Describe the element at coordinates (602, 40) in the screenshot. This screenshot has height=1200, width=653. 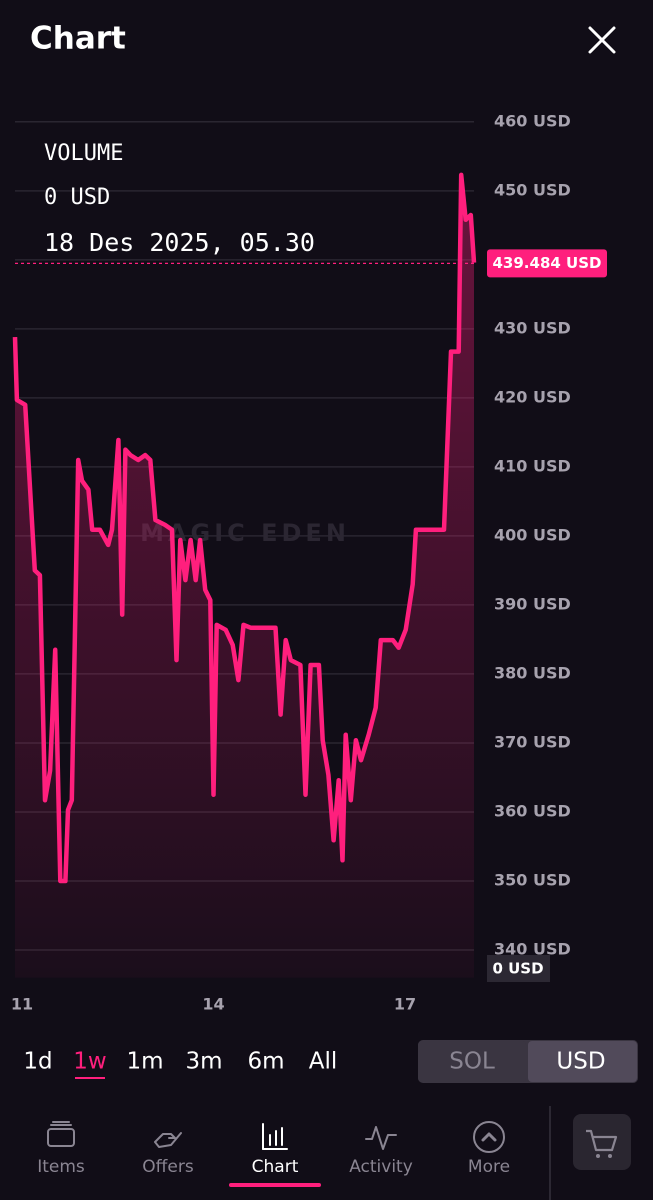
I see `close-button` at that location.